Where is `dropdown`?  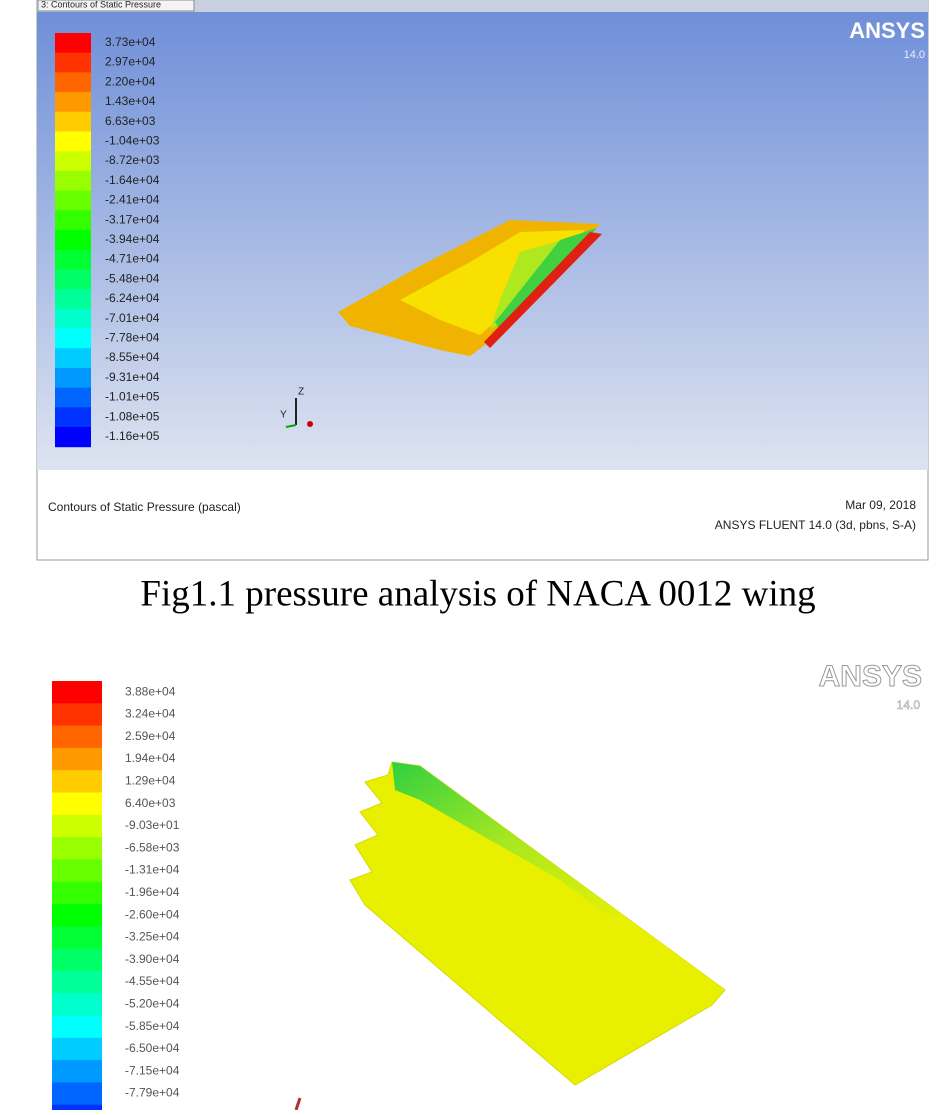
dropdown is located at coordinates (116, 6).